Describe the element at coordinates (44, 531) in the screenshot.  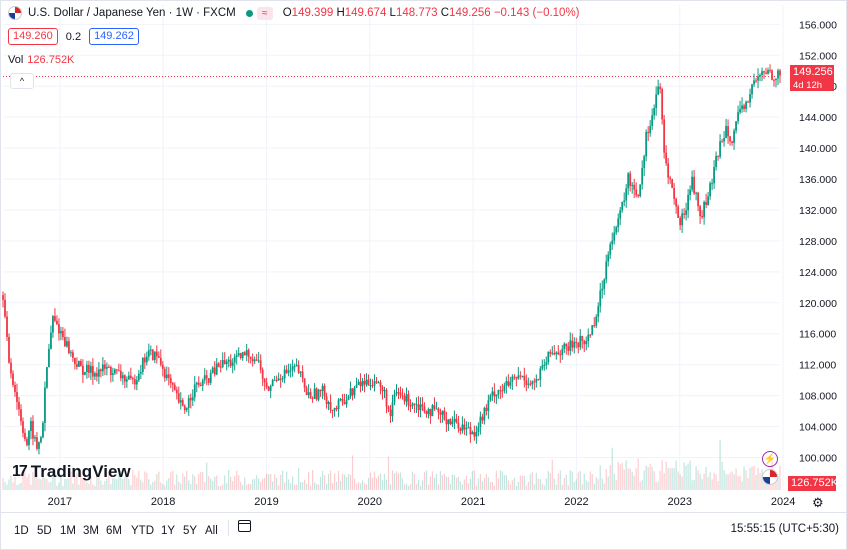
I see `timeframe-5d: 5D` at that location.